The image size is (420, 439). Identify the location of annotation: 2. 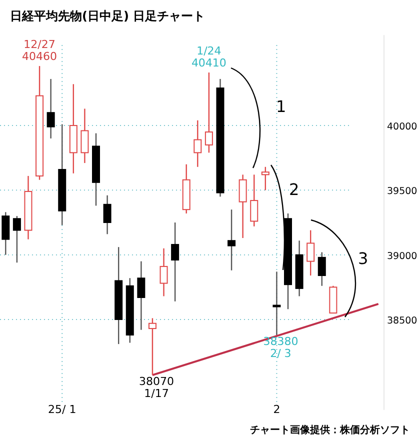
(294, 189).